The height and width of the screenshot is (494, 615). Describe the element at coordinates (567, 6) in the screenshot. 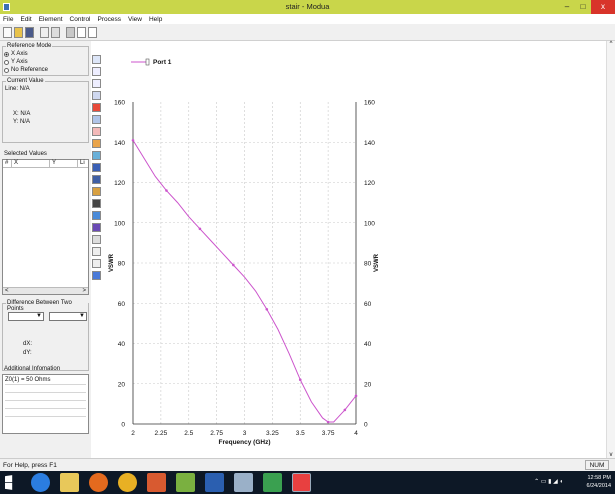

I see `minimize-button: –` at that location.